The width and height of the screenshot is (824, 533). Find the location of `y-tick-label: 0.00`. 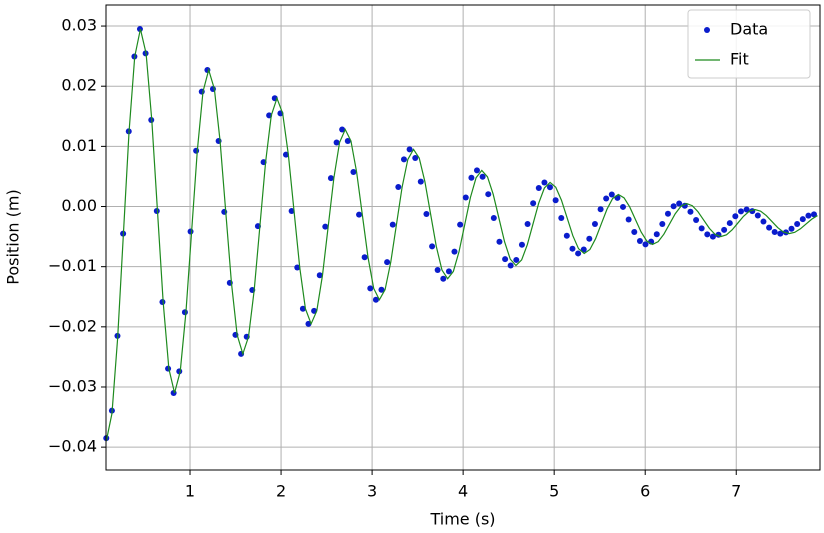

y-tick-label: 0.00 is located at coordinates (79, 205).